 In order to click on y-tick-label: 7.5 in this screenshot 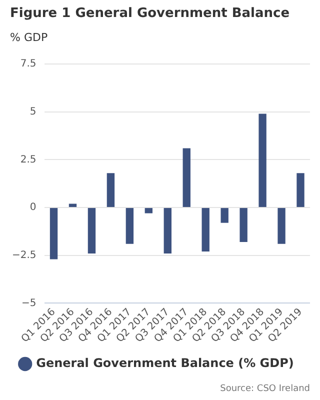, I will do `click(28, 64)`.